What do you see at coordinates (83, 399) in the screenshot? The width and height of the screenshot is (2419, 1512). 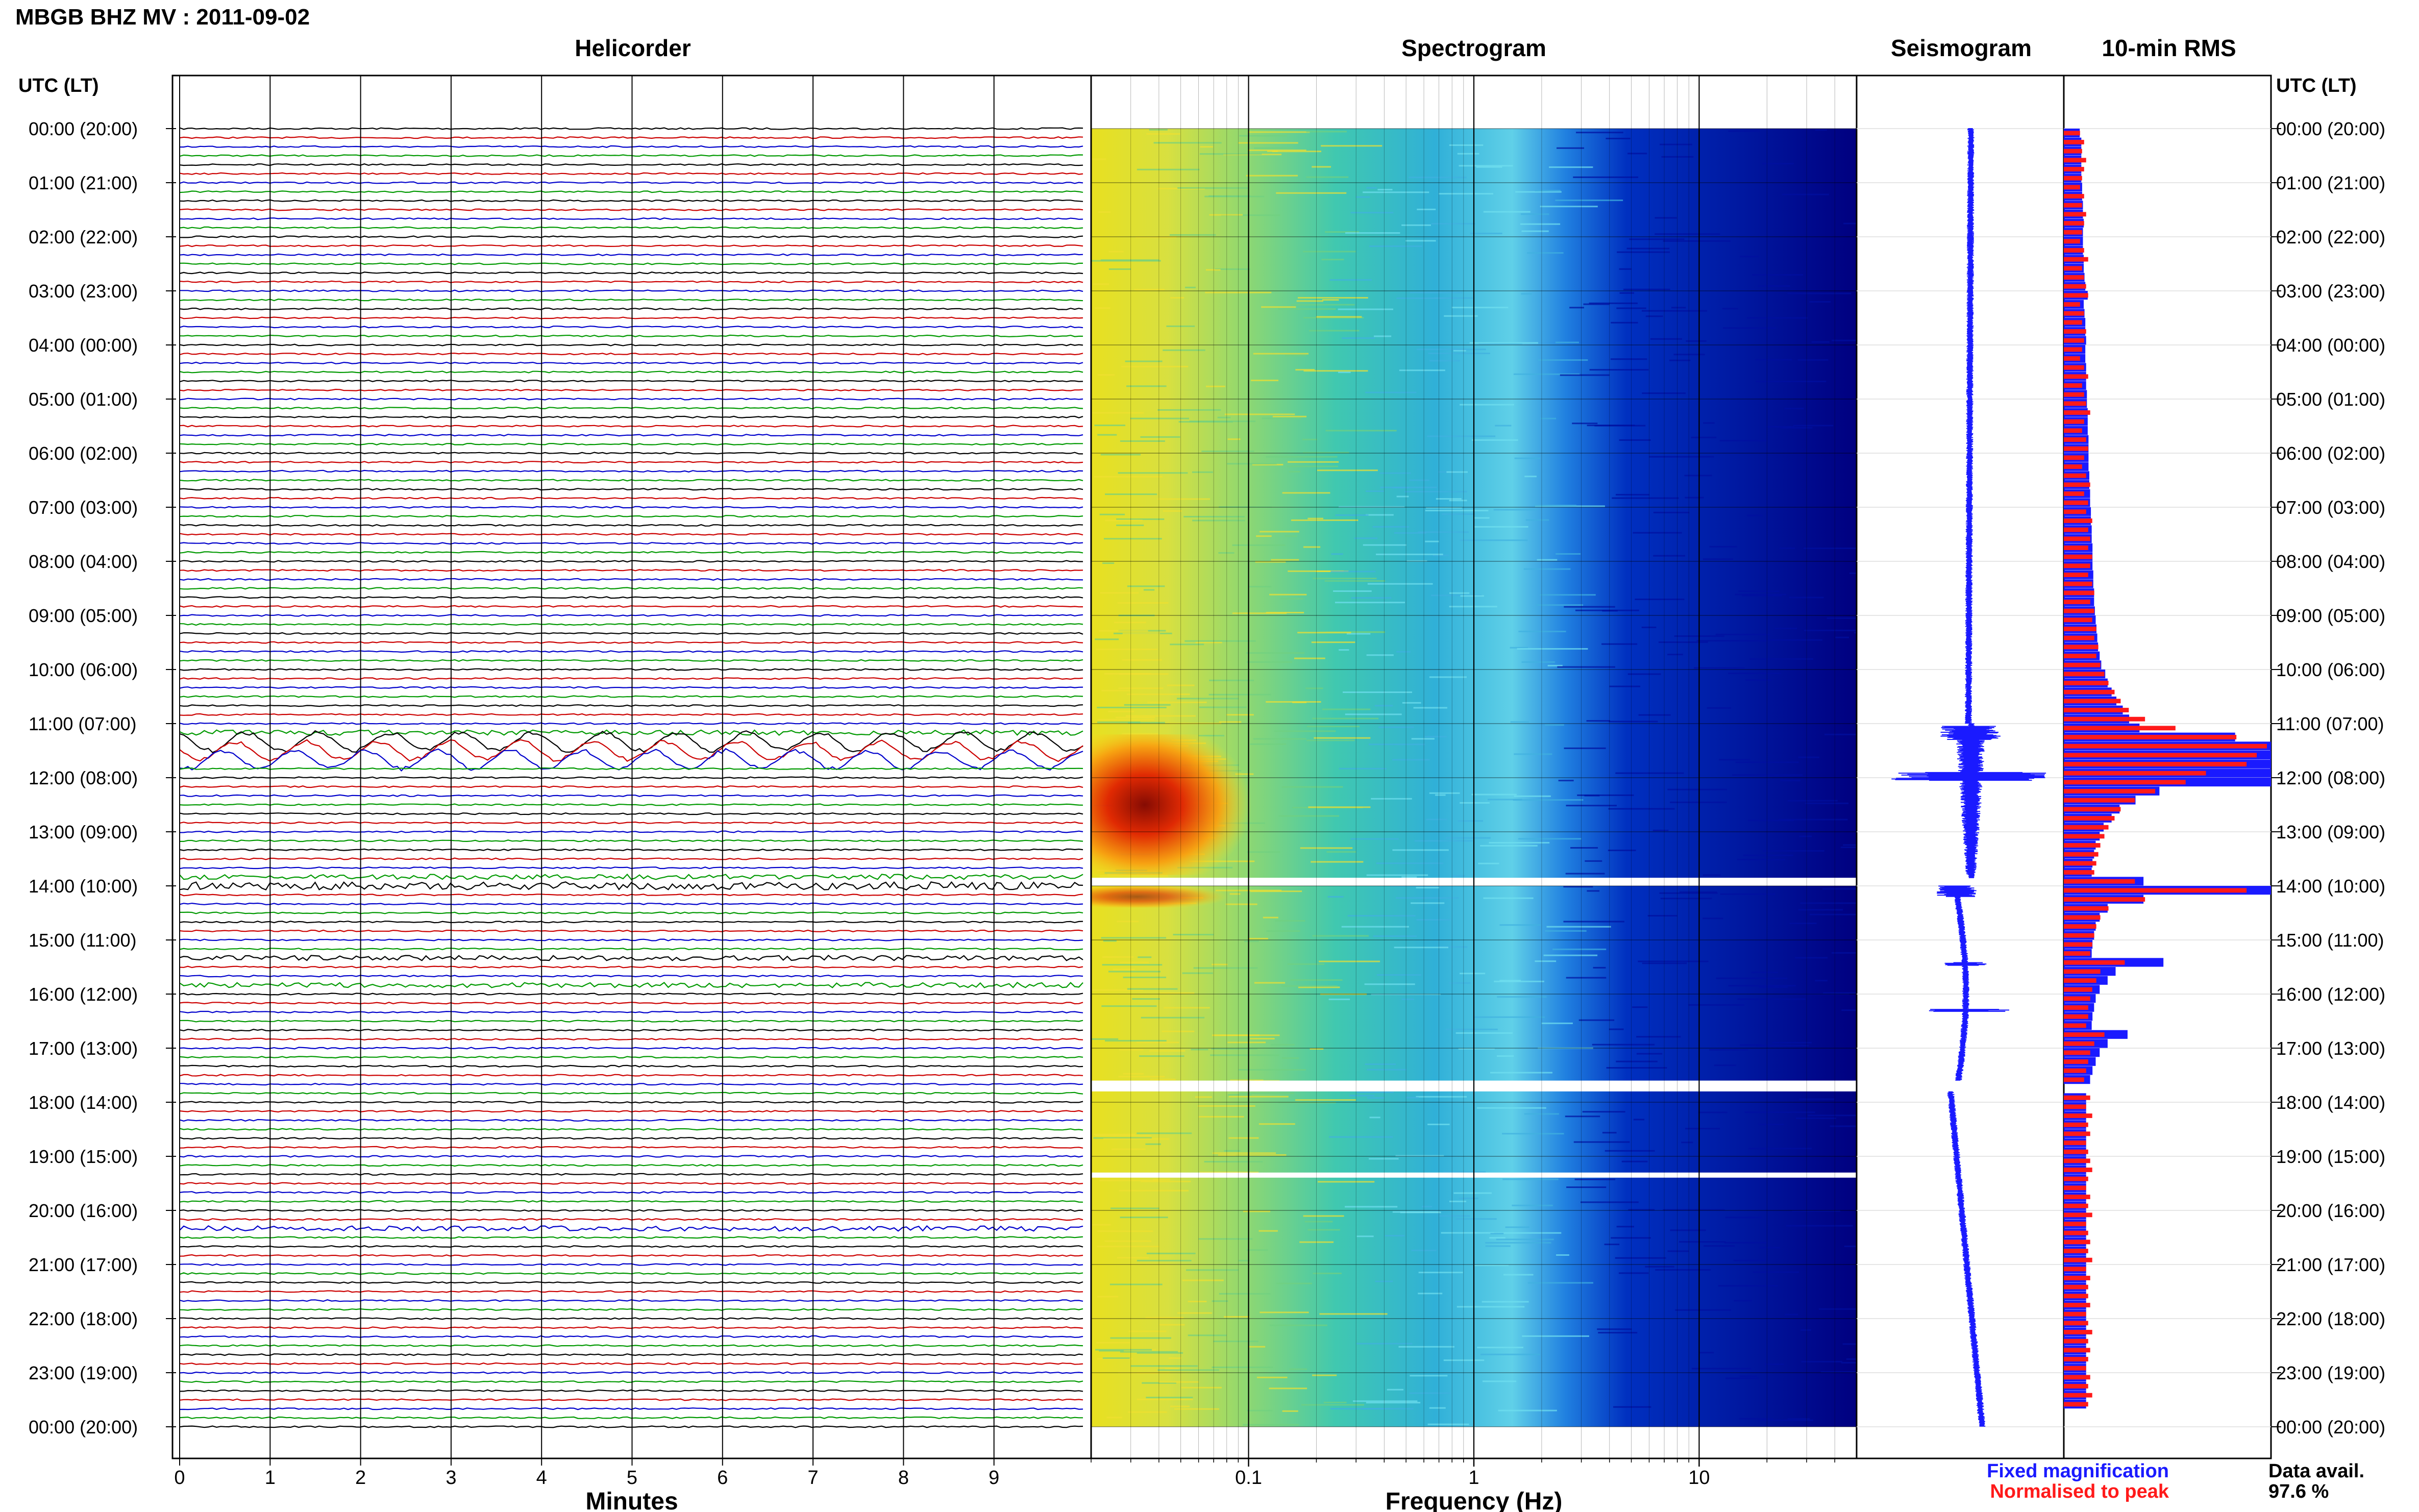 I see `hour-label-left: 05:00 (01:00)` at bounding box center [83, 399].